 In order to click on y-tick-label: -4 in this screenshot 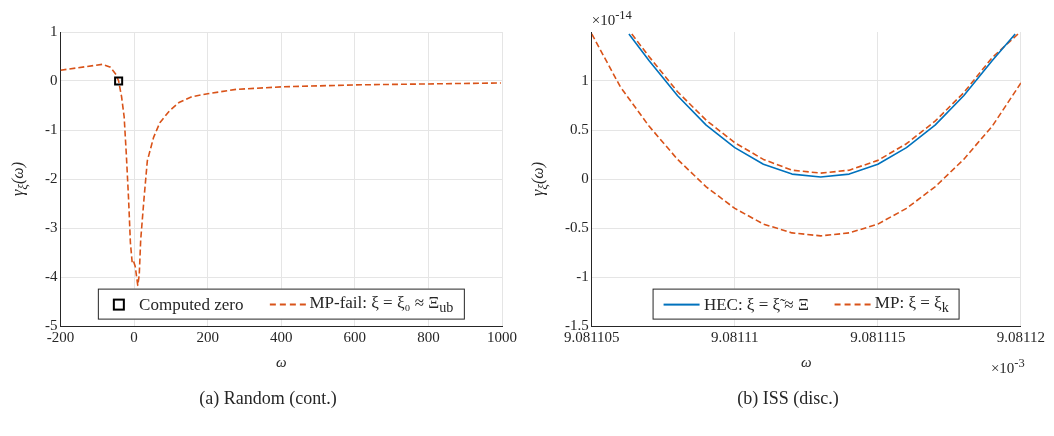, I will do `click(51, 275)`.